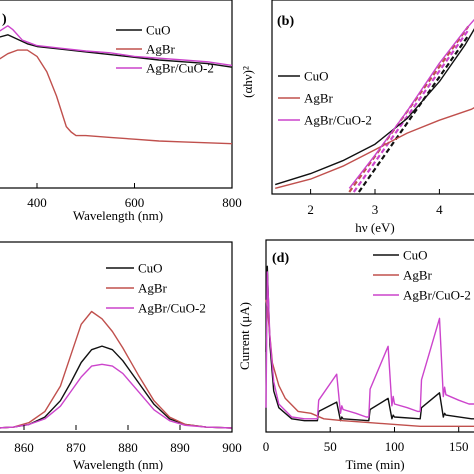 Image resolution: width=474 pixels, height=474 pixels. Describe the element at coordinates (244, 336) in the screenshot. I see `panel-d-ylabel: Current (μA)` at that location.